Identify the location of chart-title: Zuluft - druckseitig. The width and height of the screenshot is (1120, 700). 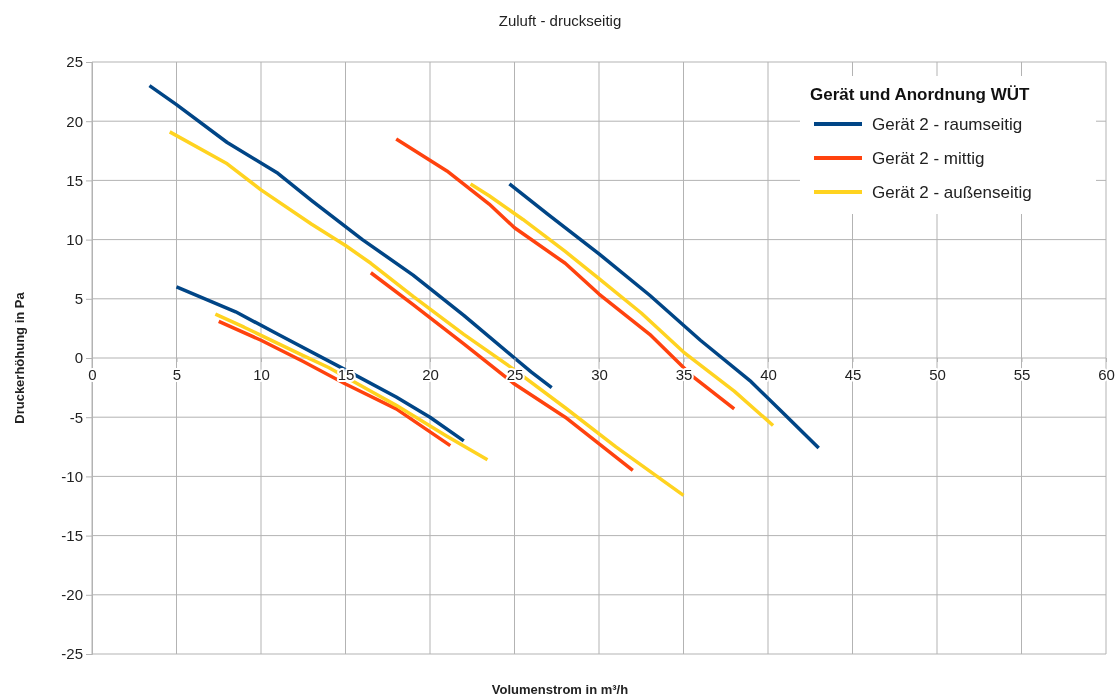
(560, 20).